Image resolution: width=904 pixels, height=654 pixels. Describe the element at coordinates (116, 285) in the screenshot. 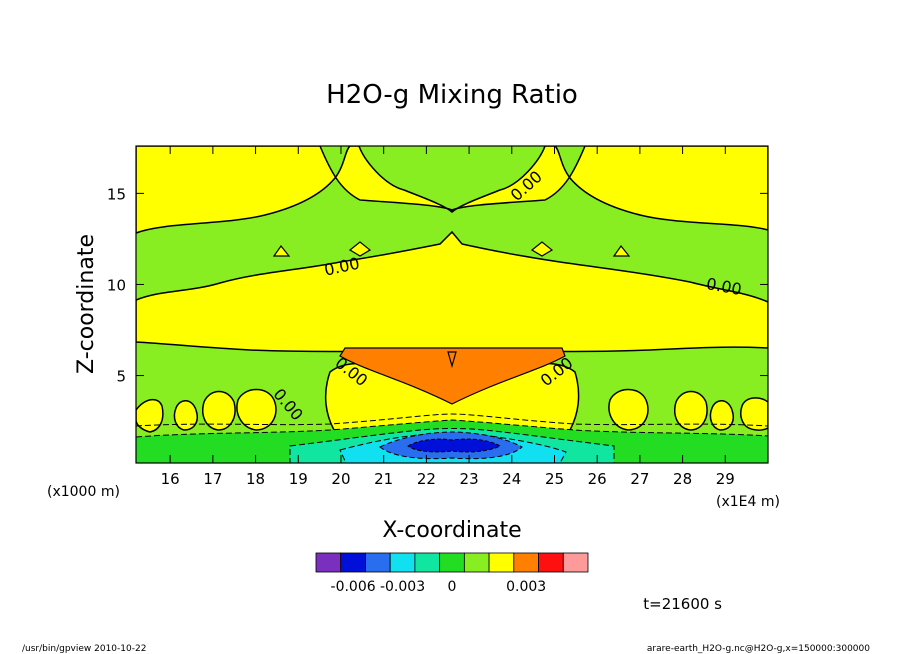

I see `y-tick-label: 10` at that location.